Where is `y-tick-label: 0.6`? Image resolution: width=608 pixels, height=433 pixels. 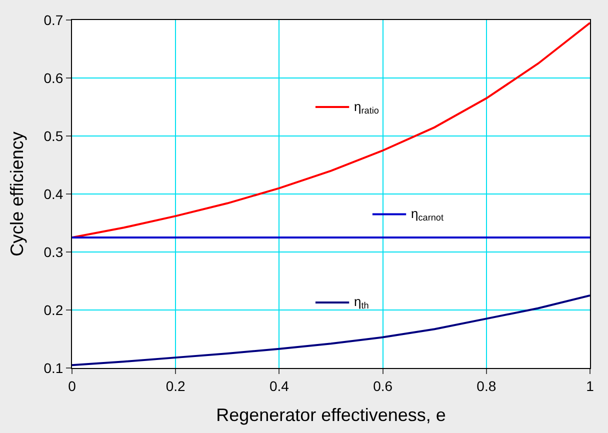
y-tick-label: 0.6 is located at coordinates (54, 78).